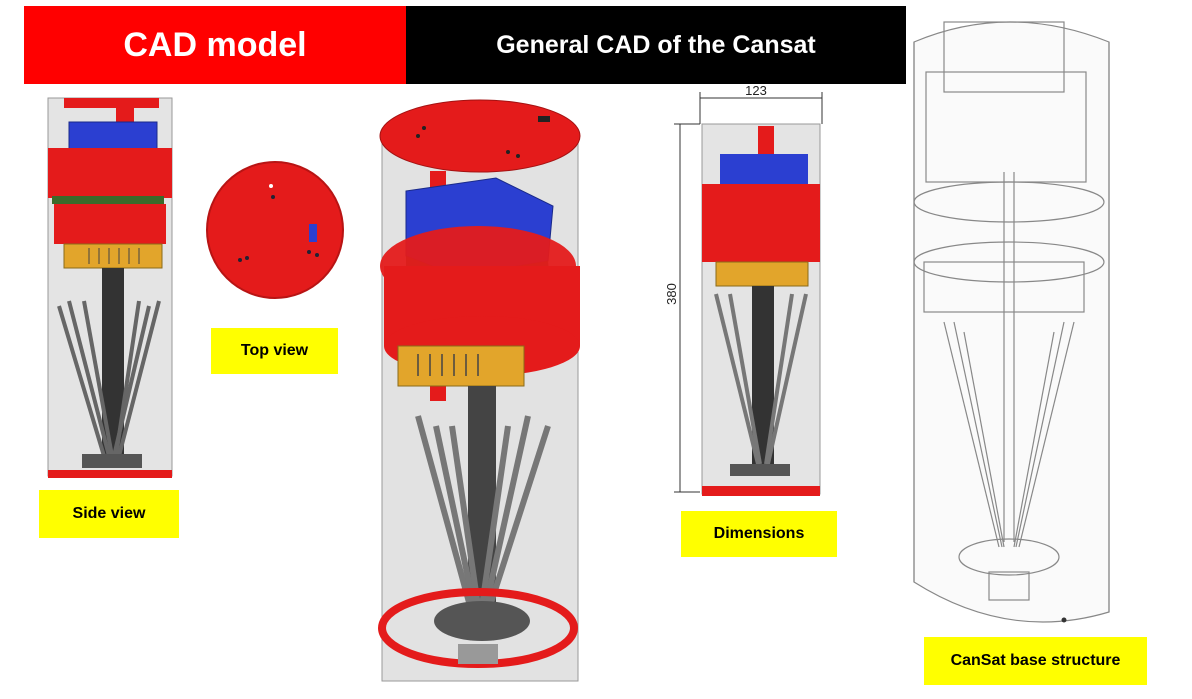 The height and width of the screenshot is (699, 1192). Describe the element at coordinates (671, 294) in the screenshot. I see `height-dimension: 380` at that location.